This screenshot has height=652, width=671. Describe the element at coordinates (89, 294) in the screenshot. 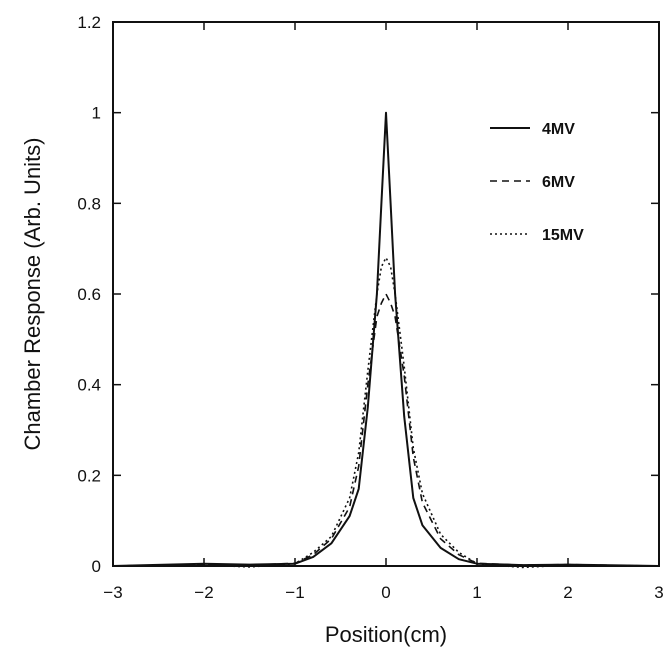

I see `y-tick-label: 0.6` at that location.